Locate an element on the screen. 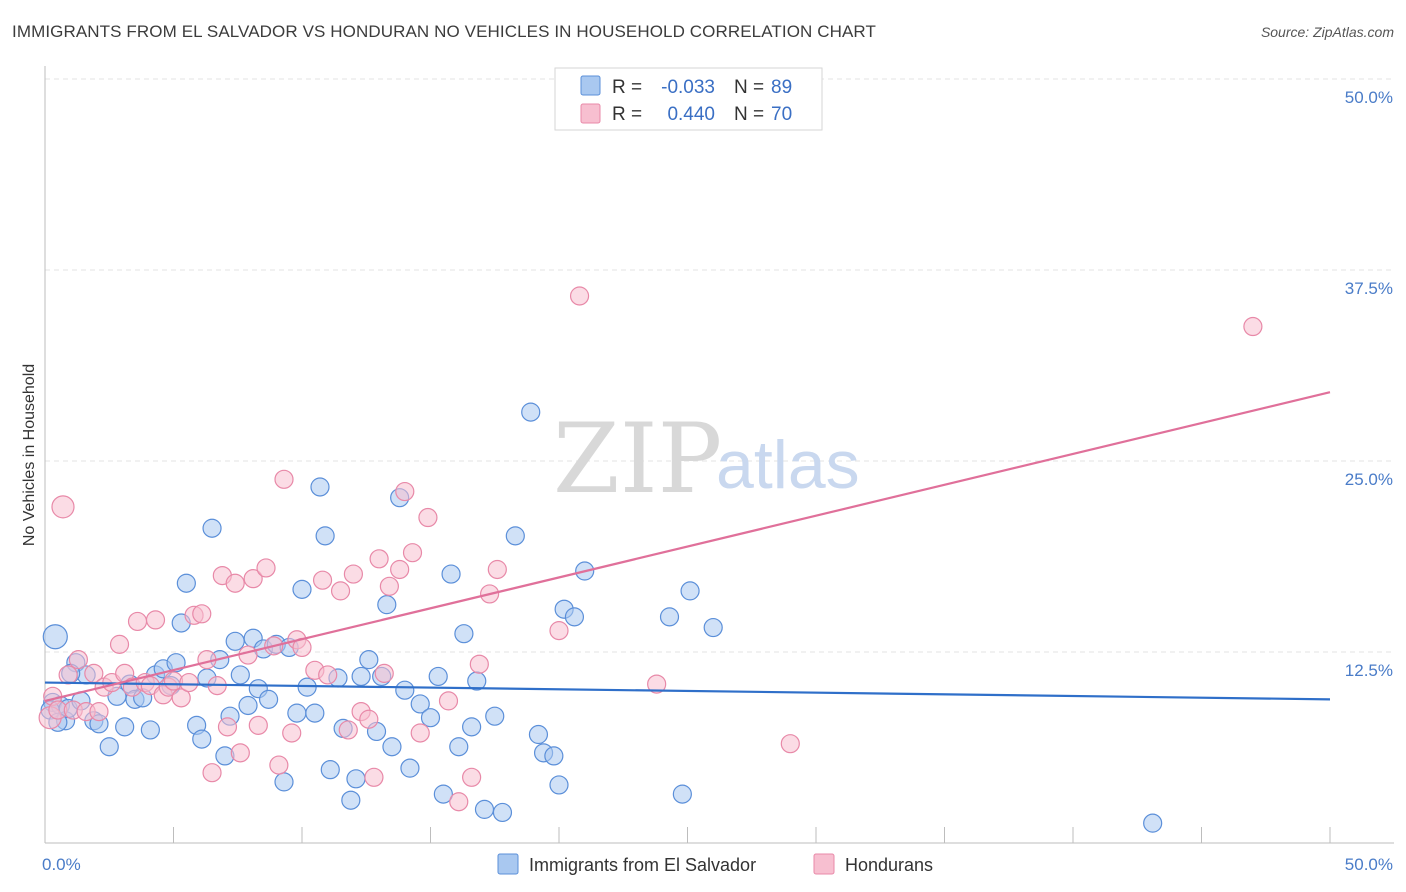 This screenshot has height=892, width=1406. legend-n-value: 70 is located at coordinates (781, 114).